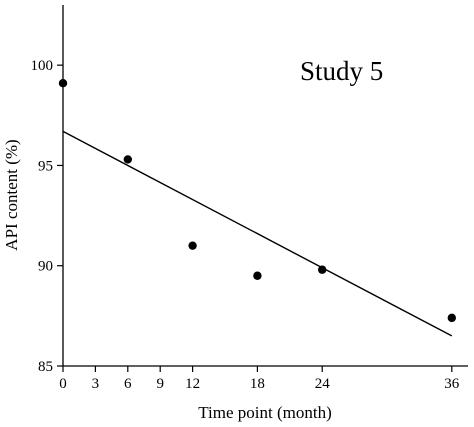 This screenshot has height=427, width=474. Describe the element at coordinates (341, 71) in the screenshot. I see `chart-annotation: Study 5` at that location.